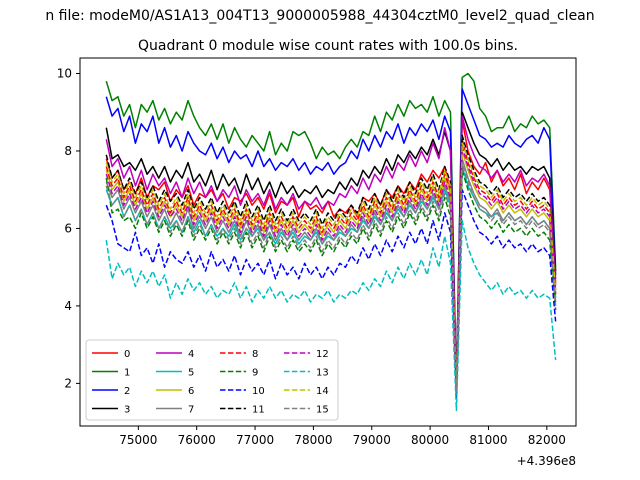 The height and width of the screenshot is (480, 640). Describe the element at coordinates (430, 440) in the screenshot. I see `x-tick-label: 80000` at that location.